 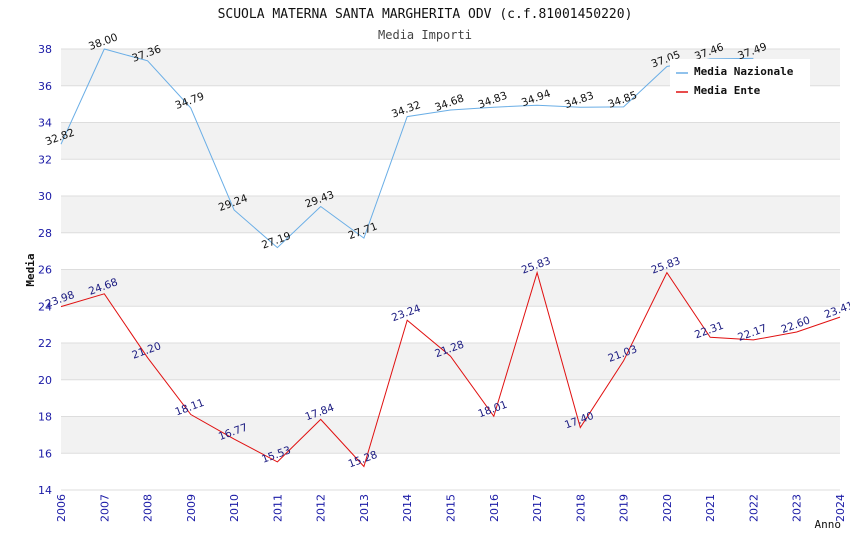 I want to click on chart-subtitle: Media Importi, so click(x=425, y=35).